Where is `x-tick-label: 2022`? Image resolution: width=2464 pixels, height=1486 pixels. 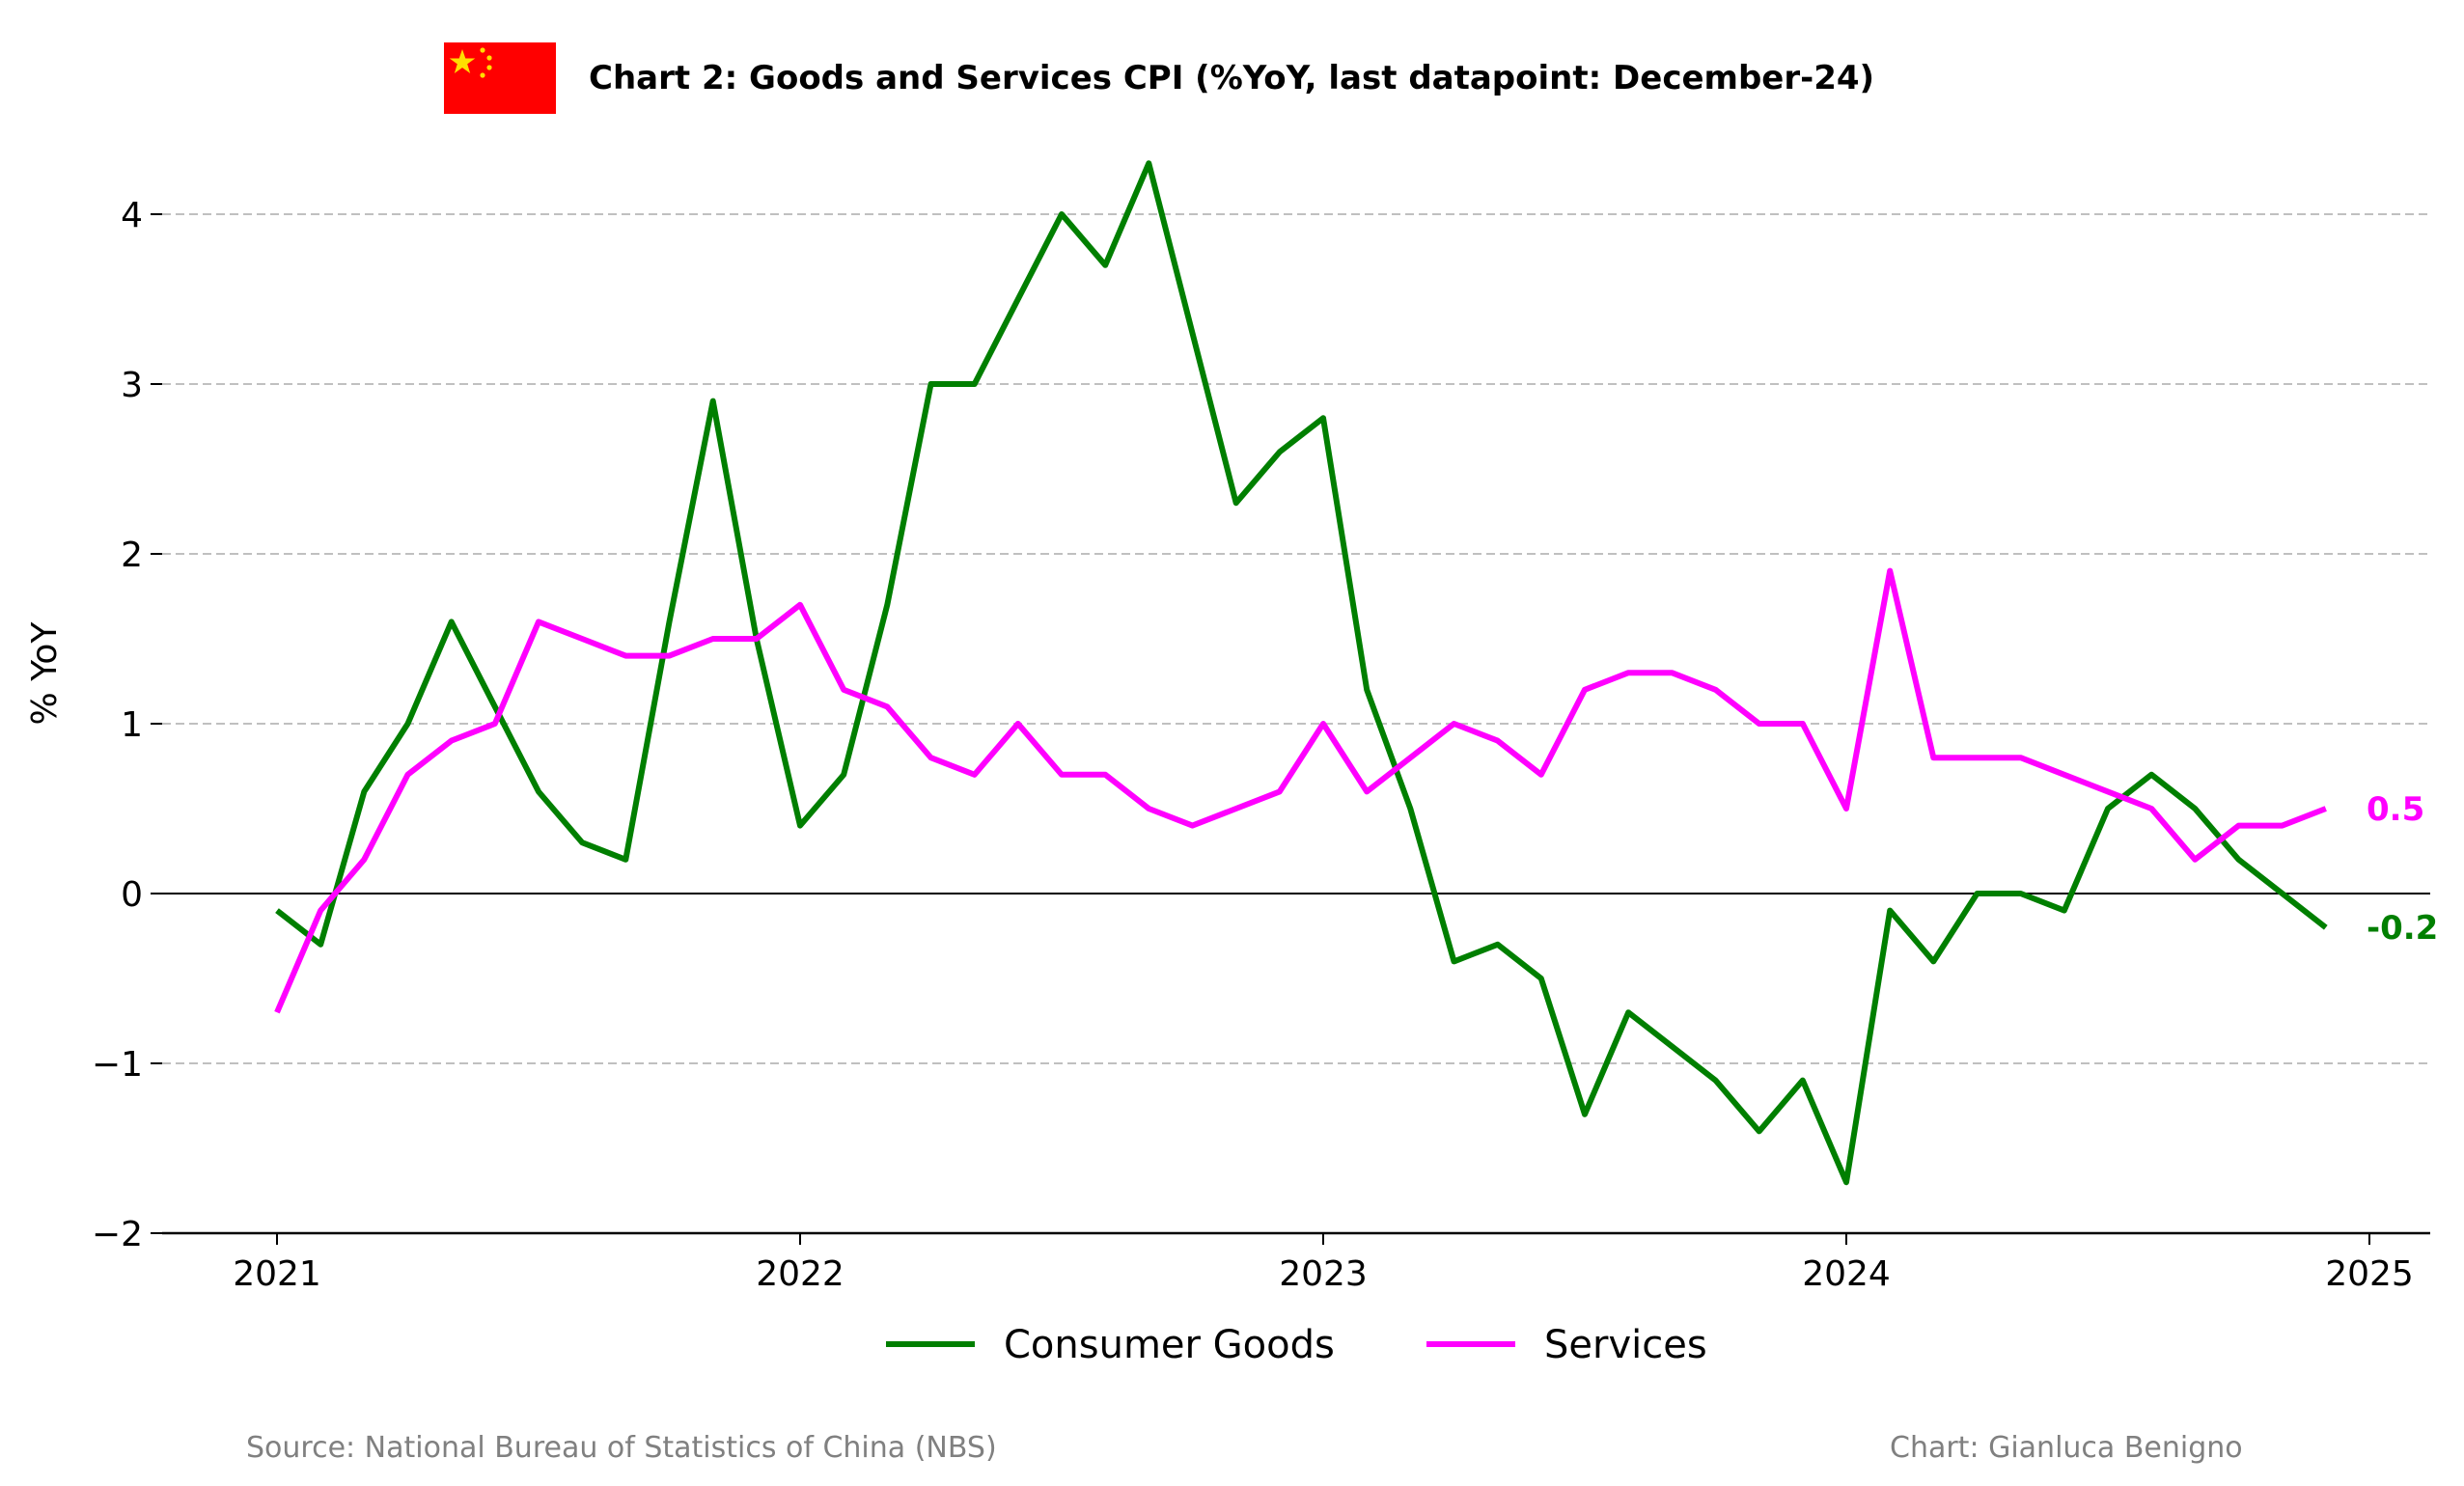 x-tick-label: 2022 is located at coordinates (800, 1274).